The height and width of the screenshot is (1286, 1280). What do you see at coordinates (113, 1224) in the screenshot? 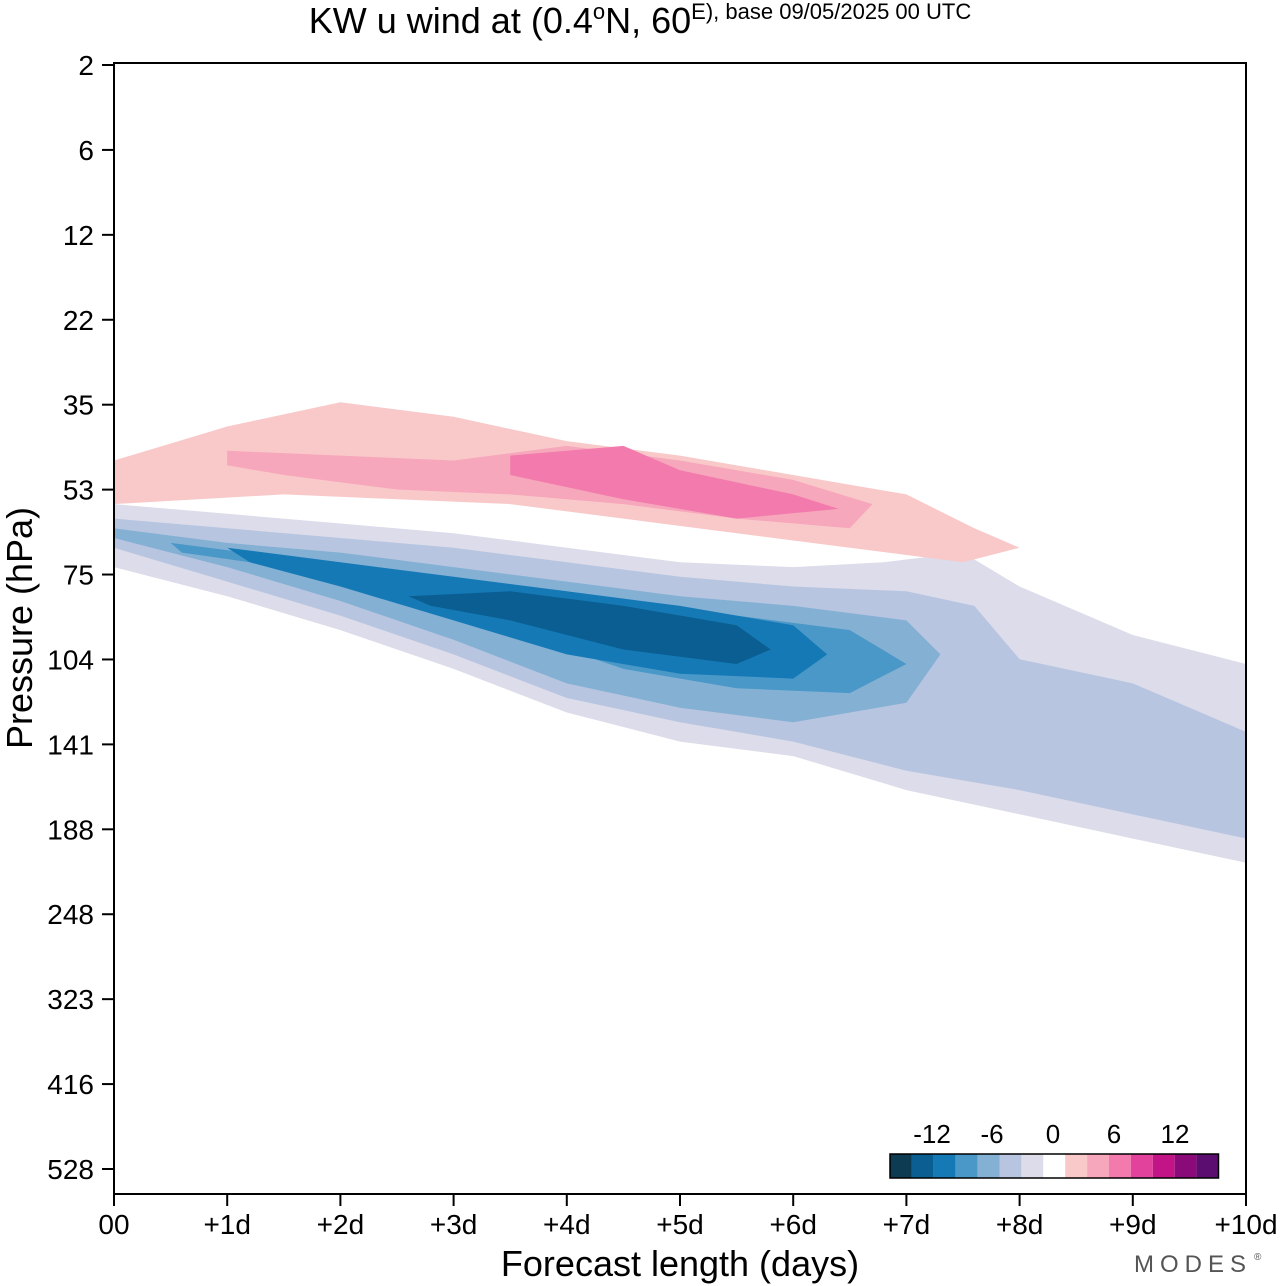
I see `x-tick-label: 00` at bounding box center [113, 1224].